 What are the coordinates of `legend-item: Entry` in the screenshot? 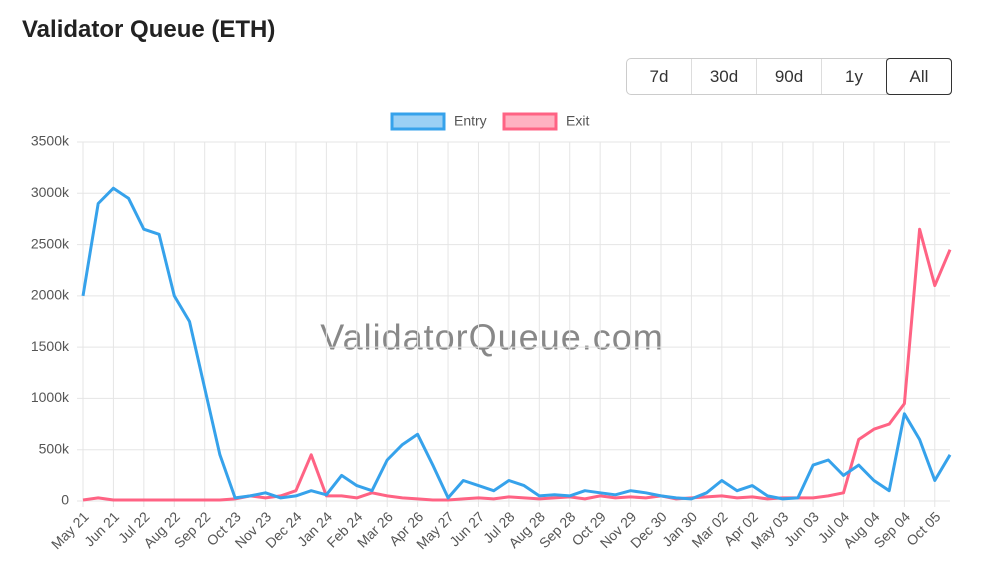 It's located at (438, 121).